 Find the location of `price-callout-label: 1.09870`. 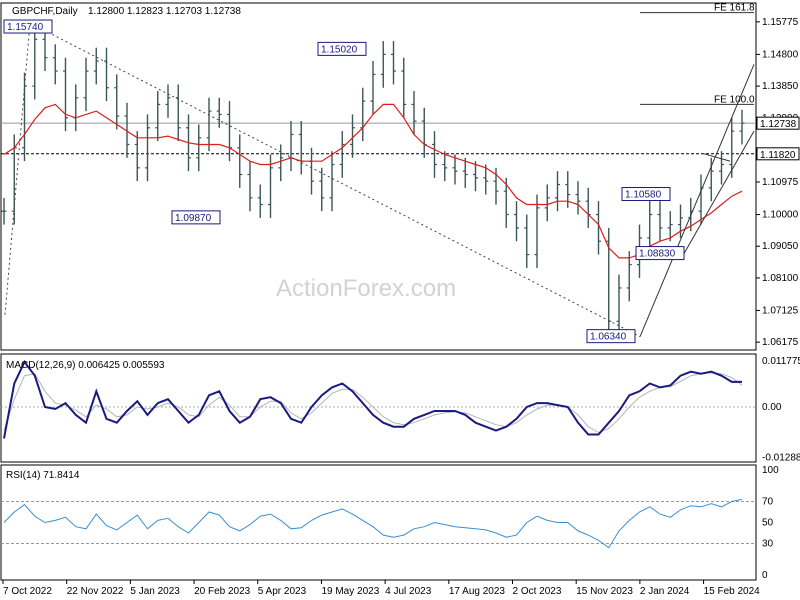

price-callout-label: 1.09870 is located at coordinates (193, 218).